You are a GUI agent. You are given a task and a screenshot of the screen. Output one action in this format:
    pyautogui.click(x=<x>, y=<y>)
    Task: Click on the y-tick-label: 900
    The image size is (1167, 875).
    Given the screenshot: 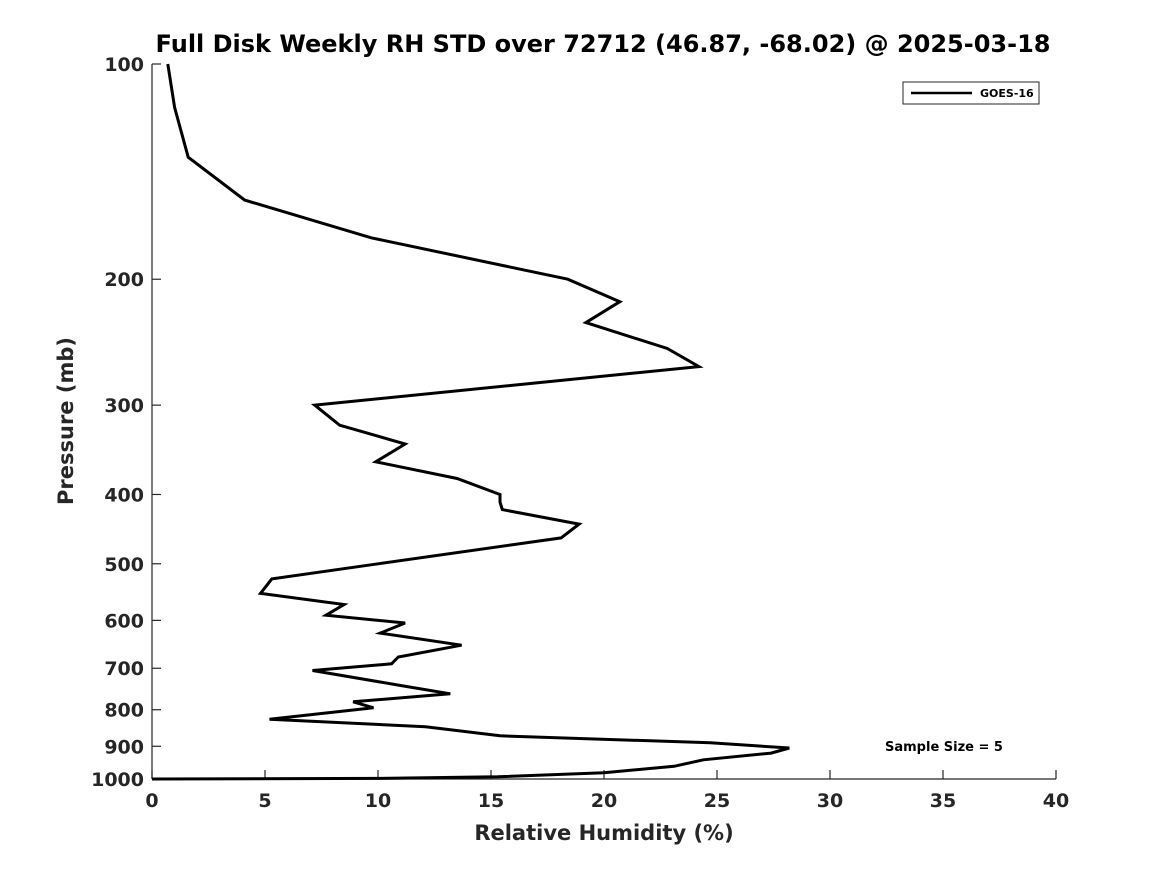 What is the action you would take?
    pyautogui.click(x=124, y=747)
    